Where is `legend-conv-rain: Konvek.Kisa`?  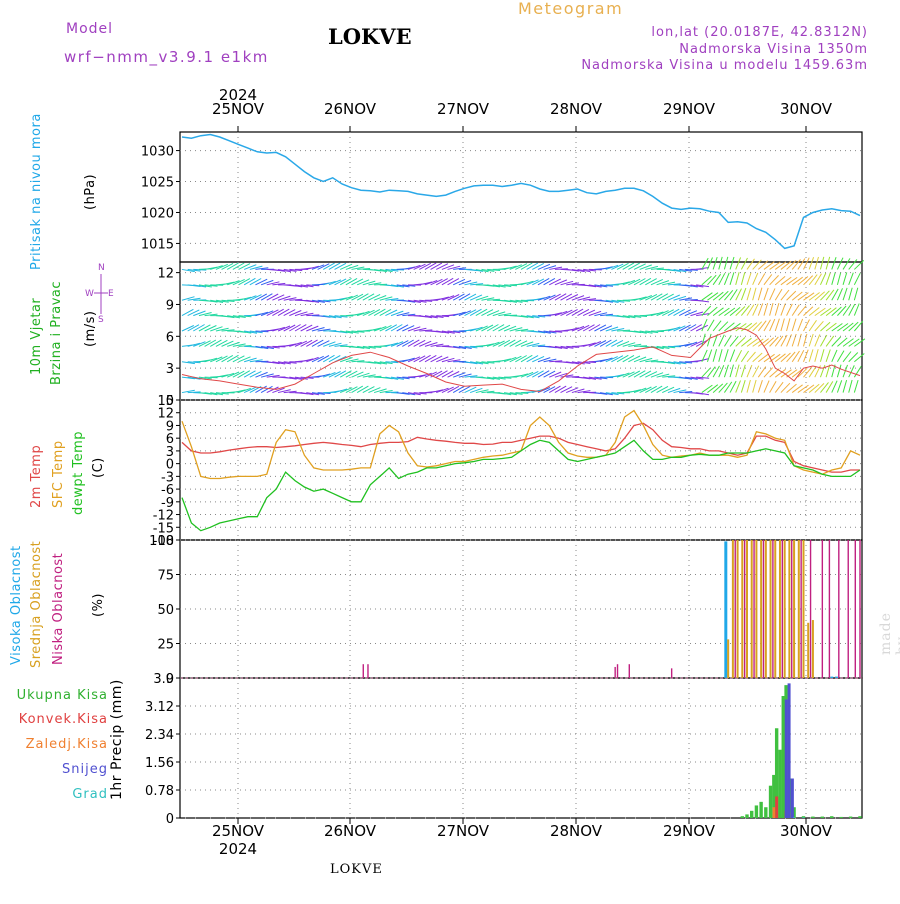
legend-conv-rain: Konvek.Kisa is located at coordinates (63, 719).